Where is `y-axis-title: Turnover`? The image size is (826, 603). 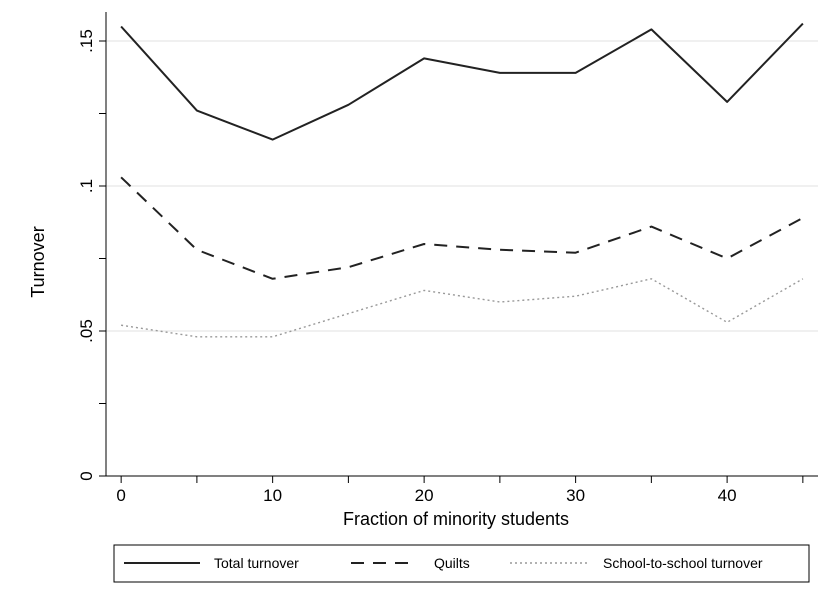
y-axis-title: Turnover is located at coordinates (38, 261).